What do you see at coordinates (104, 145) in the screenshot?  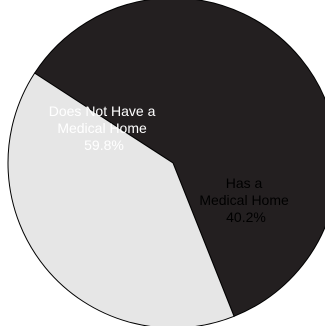 I see `value-does-not-have-medical-home: 59.8%` at bounding box center [104, 145].